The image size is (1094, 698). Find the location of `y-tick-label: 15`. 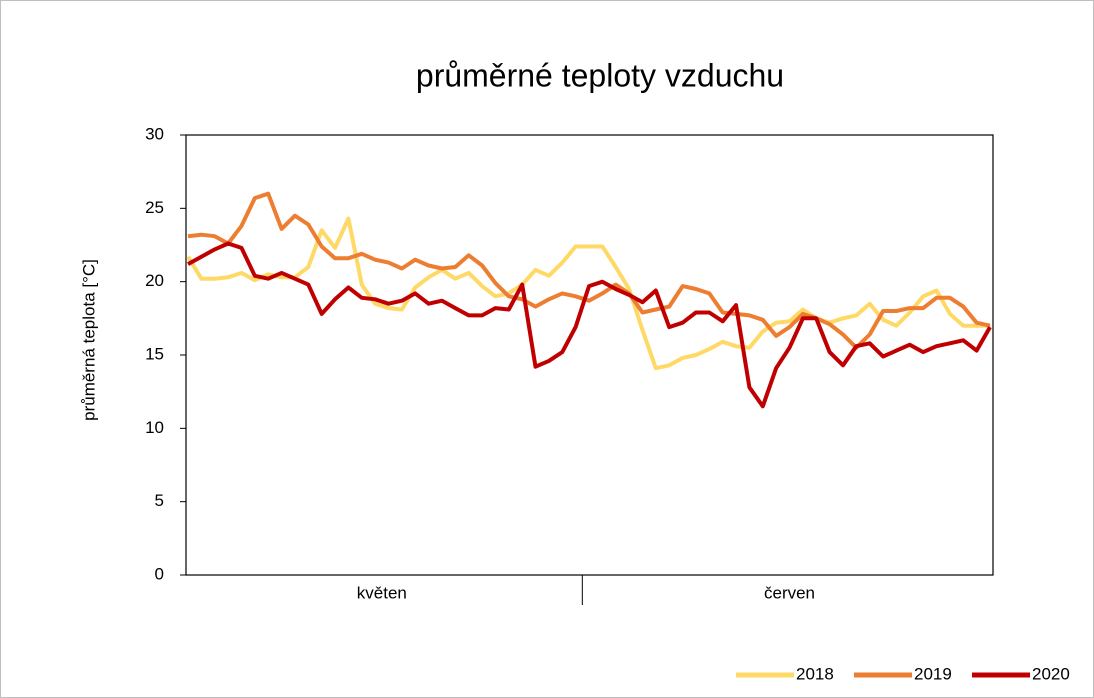

y-tick-label: 15 is located at coordinates (154, 353).